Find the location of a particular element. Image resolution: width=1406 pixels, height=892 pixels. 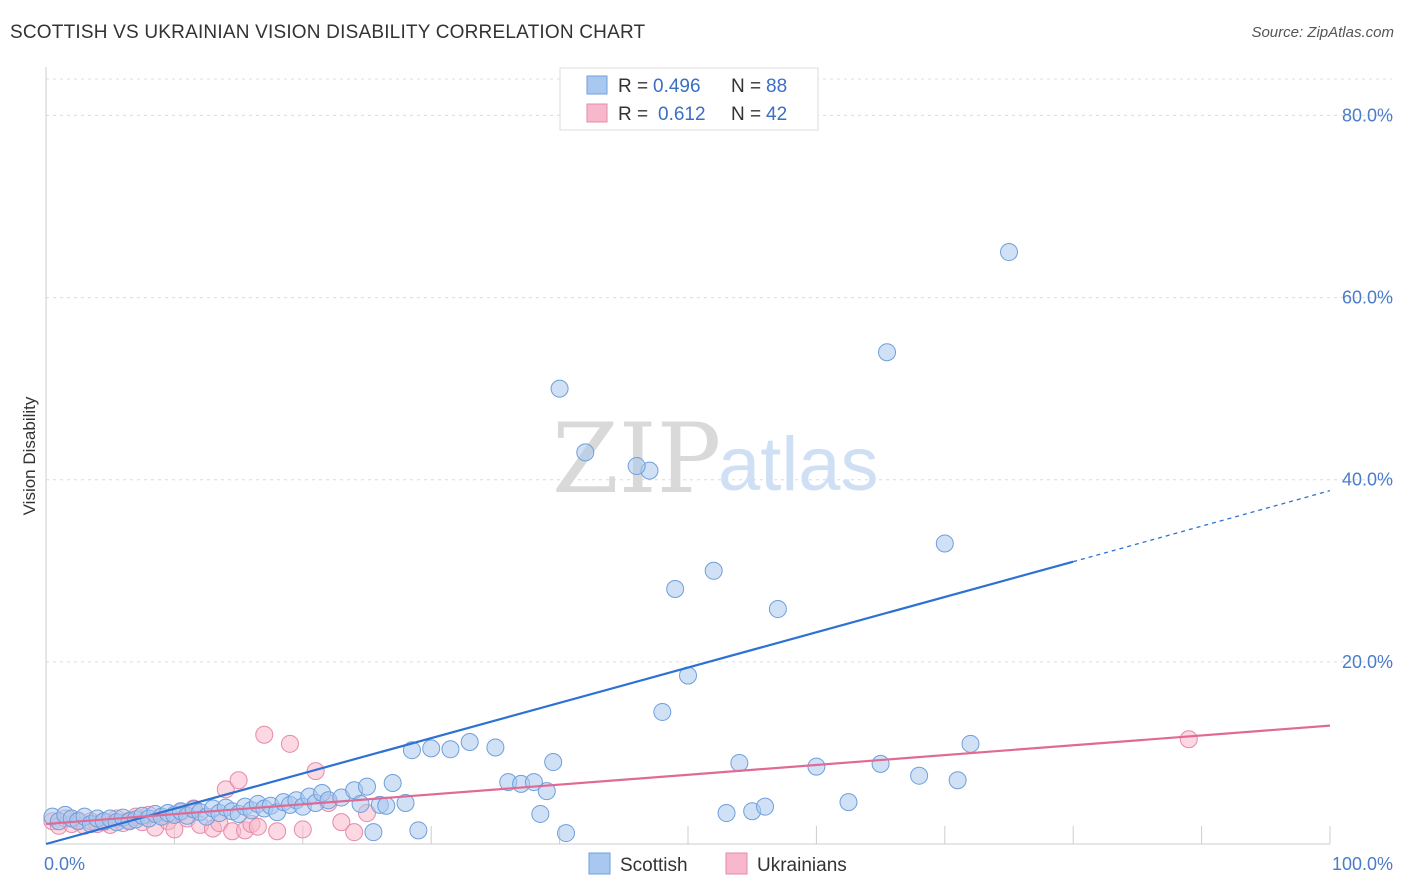

watermark-atlas: atlas is located at coordinates (798, 464).